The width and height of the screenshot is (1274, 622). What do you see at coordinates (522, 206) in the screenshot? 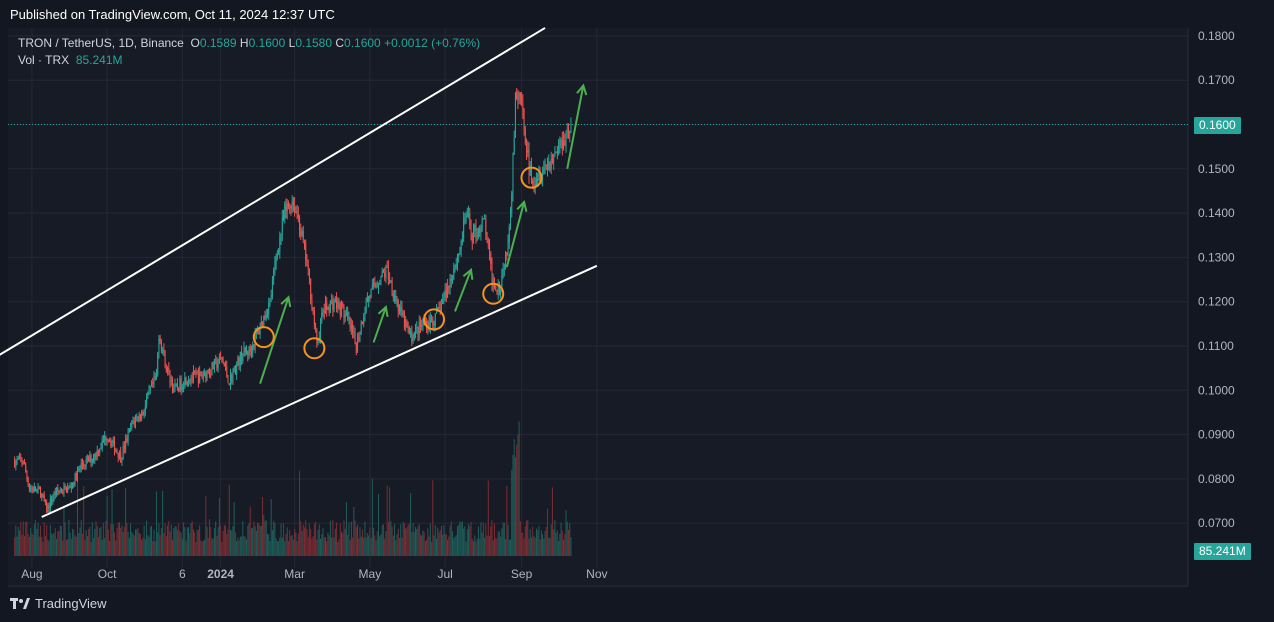
I see `trend-arrow-head` at bounding box center [522, 206].